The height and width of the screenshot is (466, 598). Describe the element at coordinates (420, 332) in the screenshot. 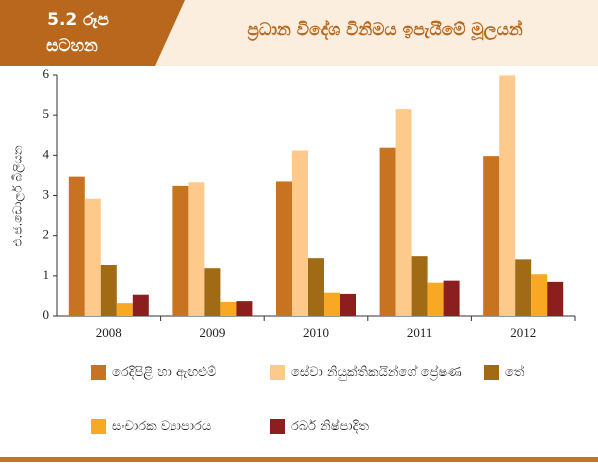

I see `x-tick-label: 2011` at that location.